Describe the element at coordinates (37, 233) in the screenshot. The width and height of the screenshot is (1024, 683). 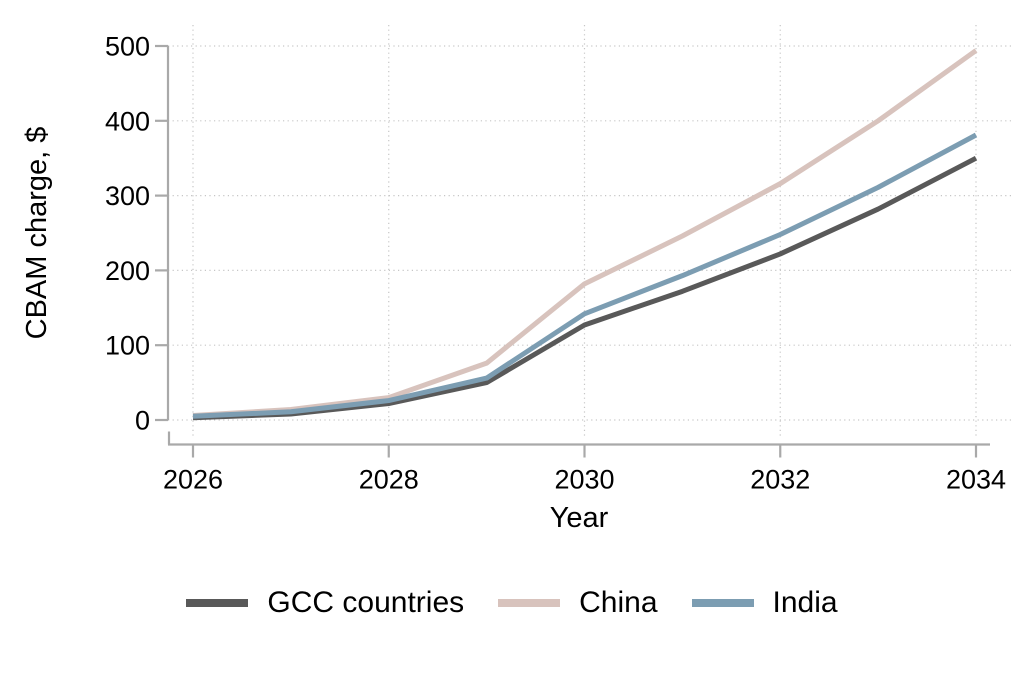
I see `y-axis-title: CBAM charge, $` at that location.